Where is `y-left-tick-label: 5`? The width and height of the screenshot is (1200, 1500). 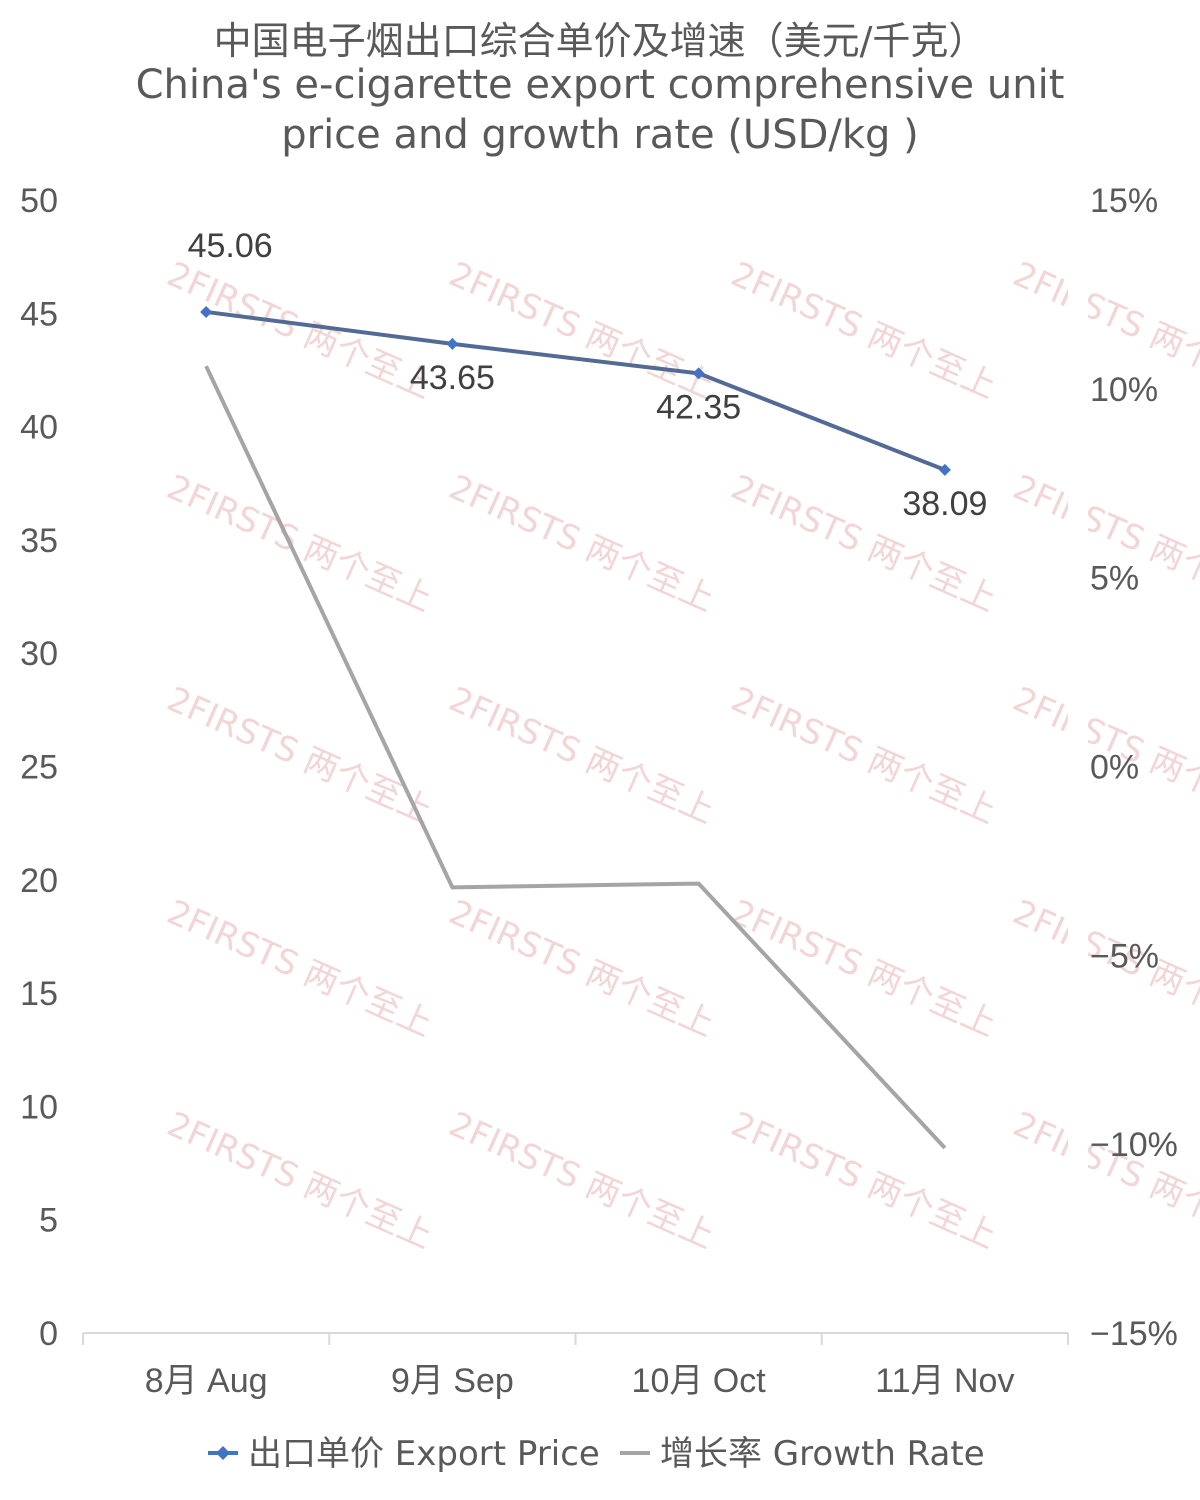
y-left-tick-label: 5 is located at coordinates (48, 1221).